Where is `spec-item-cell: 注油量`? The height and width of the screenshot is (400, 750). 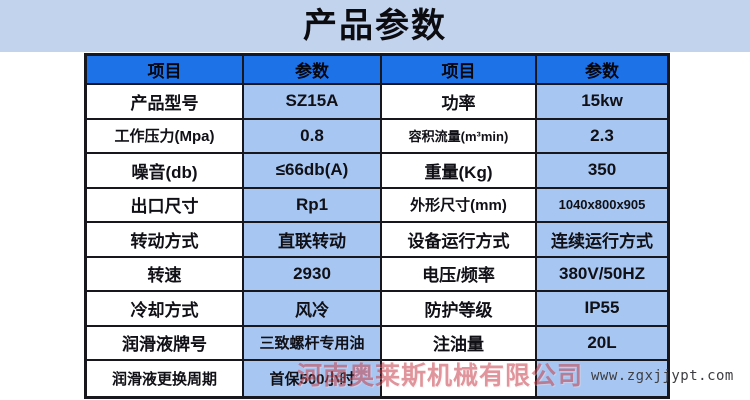
spec-item-cell: 注油量 is located at coordinates (459, 343).